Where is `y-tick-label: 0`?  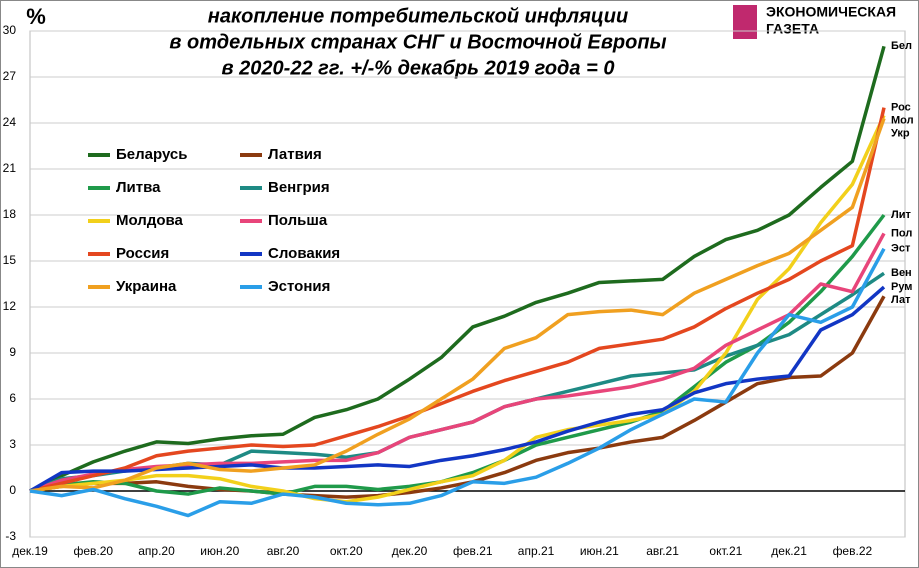
y-tick-label: 0 is located at coordinates (12, 490).